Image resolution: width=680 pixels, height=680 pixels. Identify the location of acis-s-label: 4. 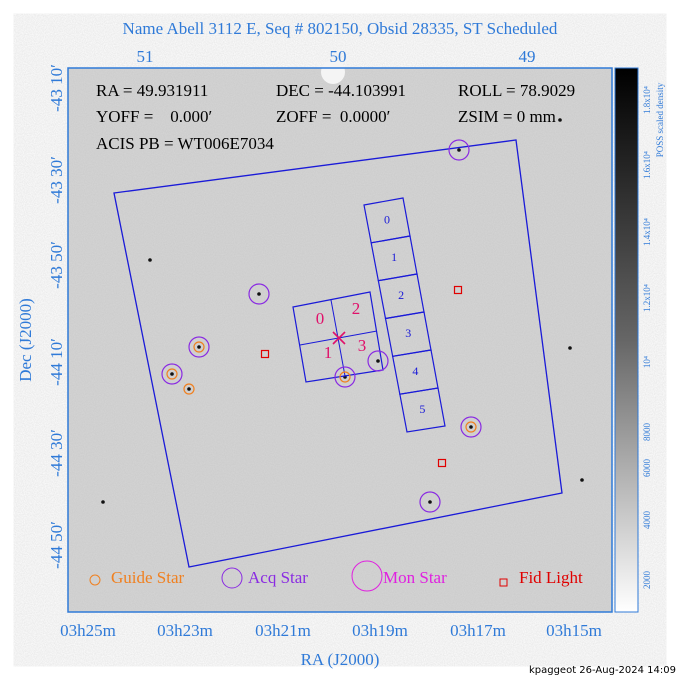
(415, 371).